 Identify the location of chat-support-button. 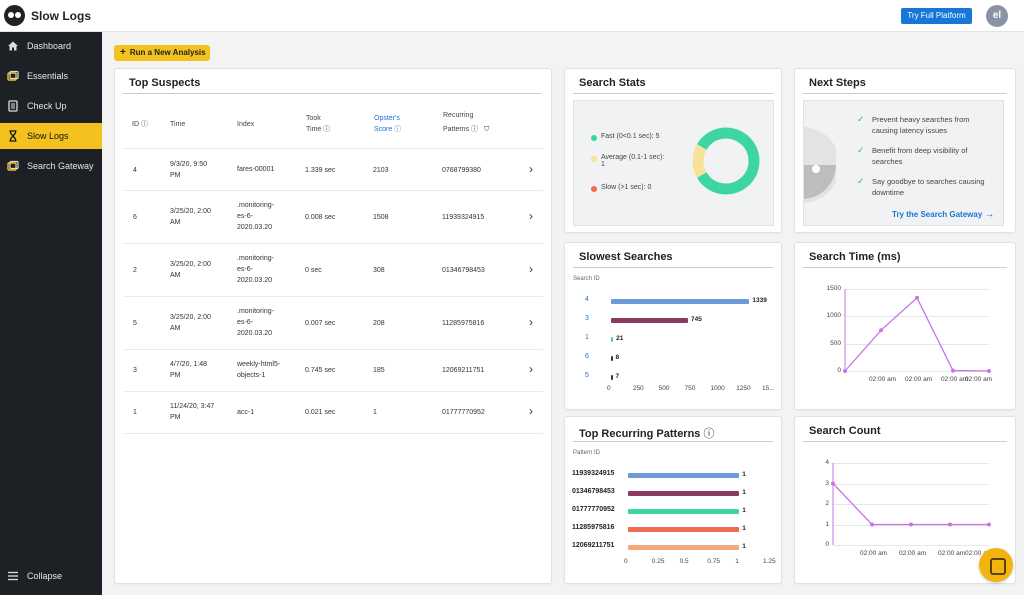
(996, 565).